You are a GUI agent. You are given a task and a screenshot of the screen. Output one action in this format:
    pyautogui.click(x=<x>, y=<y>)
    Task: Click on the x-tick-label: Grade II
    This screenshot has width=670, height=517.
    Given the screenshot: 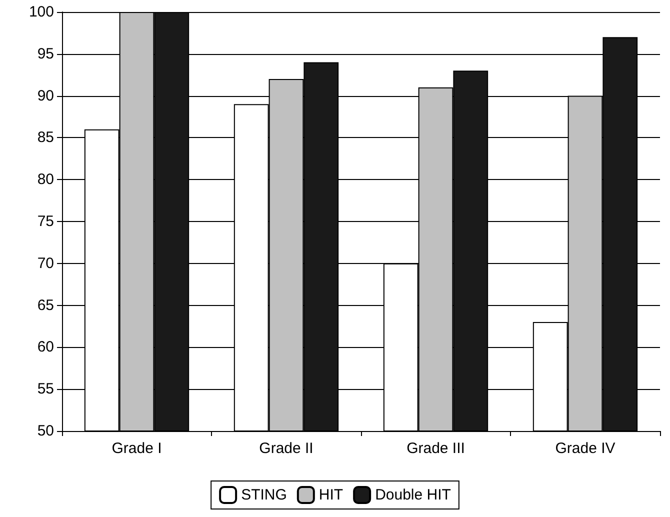 What is the action you would take?
    pyautogui.click(x=286, y=448)
    